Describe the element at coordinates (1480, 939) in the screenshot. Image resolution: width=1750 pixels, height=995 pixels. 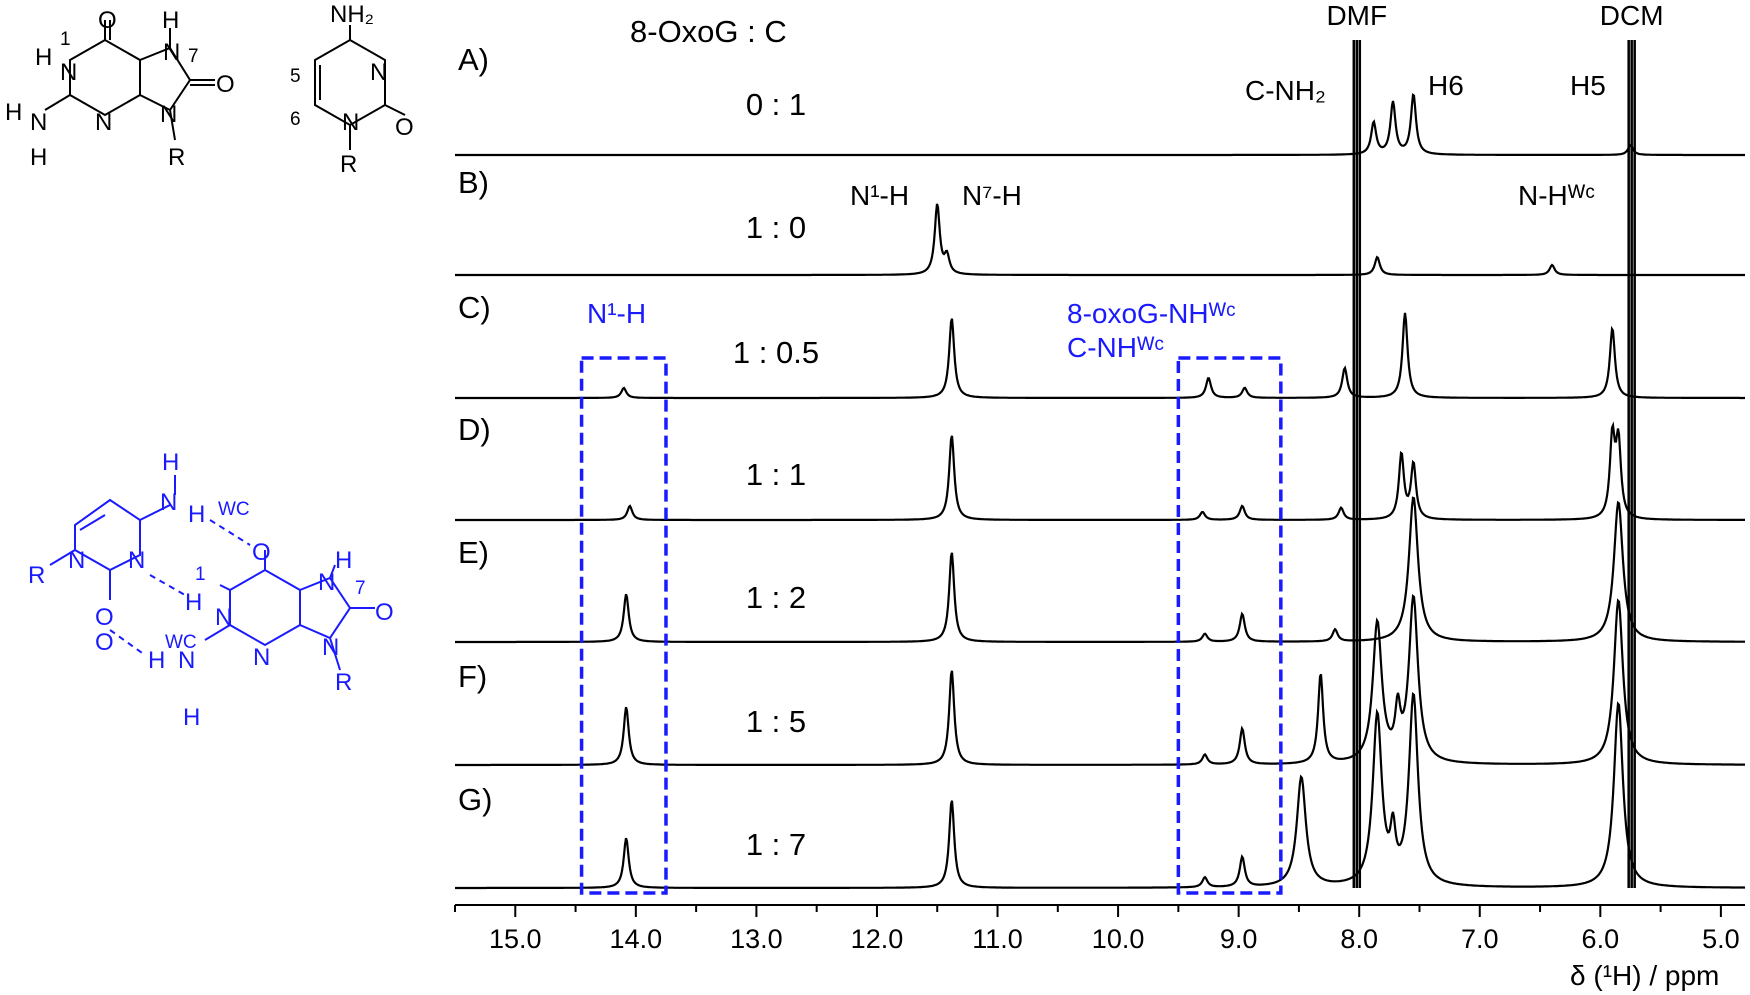
I see `x-tick-label: 7.0` at that location.